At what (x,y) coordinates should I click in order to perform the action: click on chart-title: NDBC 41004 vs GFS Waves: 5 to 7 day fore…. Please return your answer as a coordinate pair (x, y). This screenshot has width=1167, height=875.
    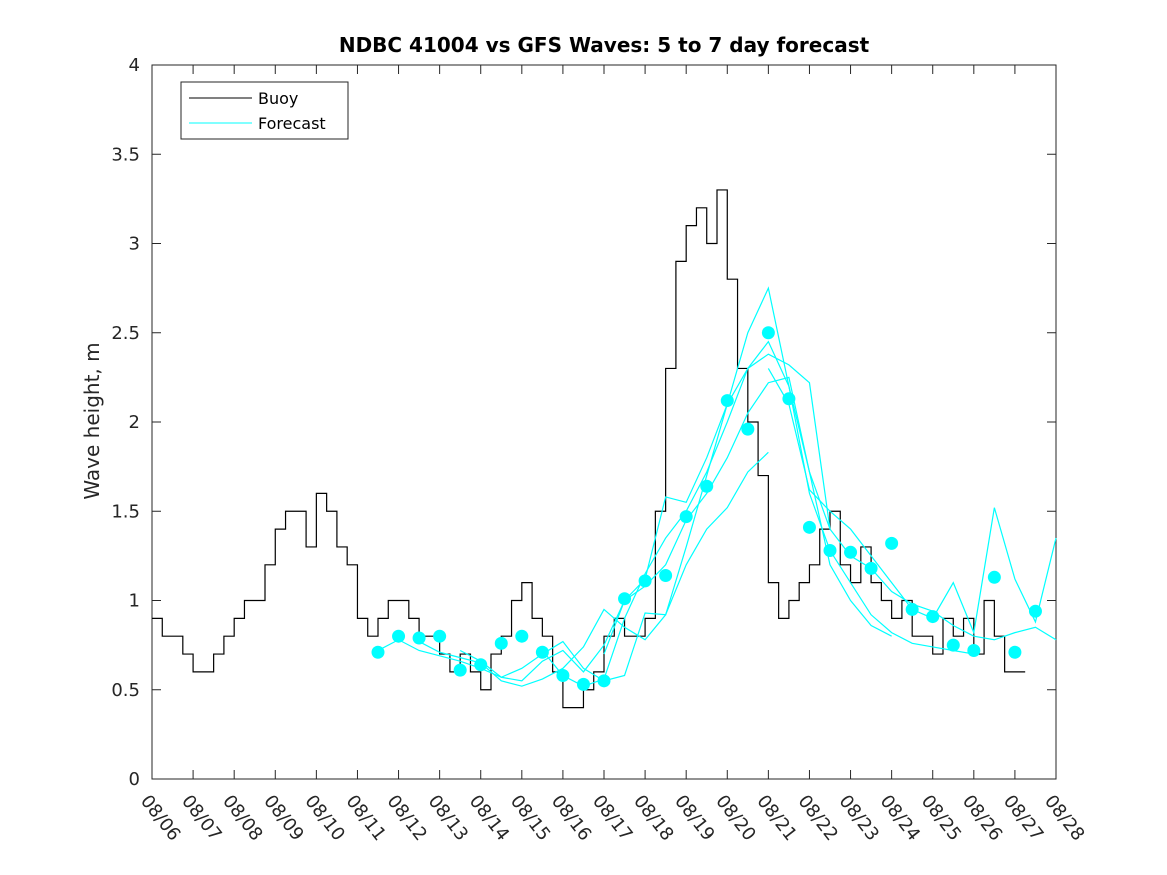
    Looking at the image, I should click on (604, 45).